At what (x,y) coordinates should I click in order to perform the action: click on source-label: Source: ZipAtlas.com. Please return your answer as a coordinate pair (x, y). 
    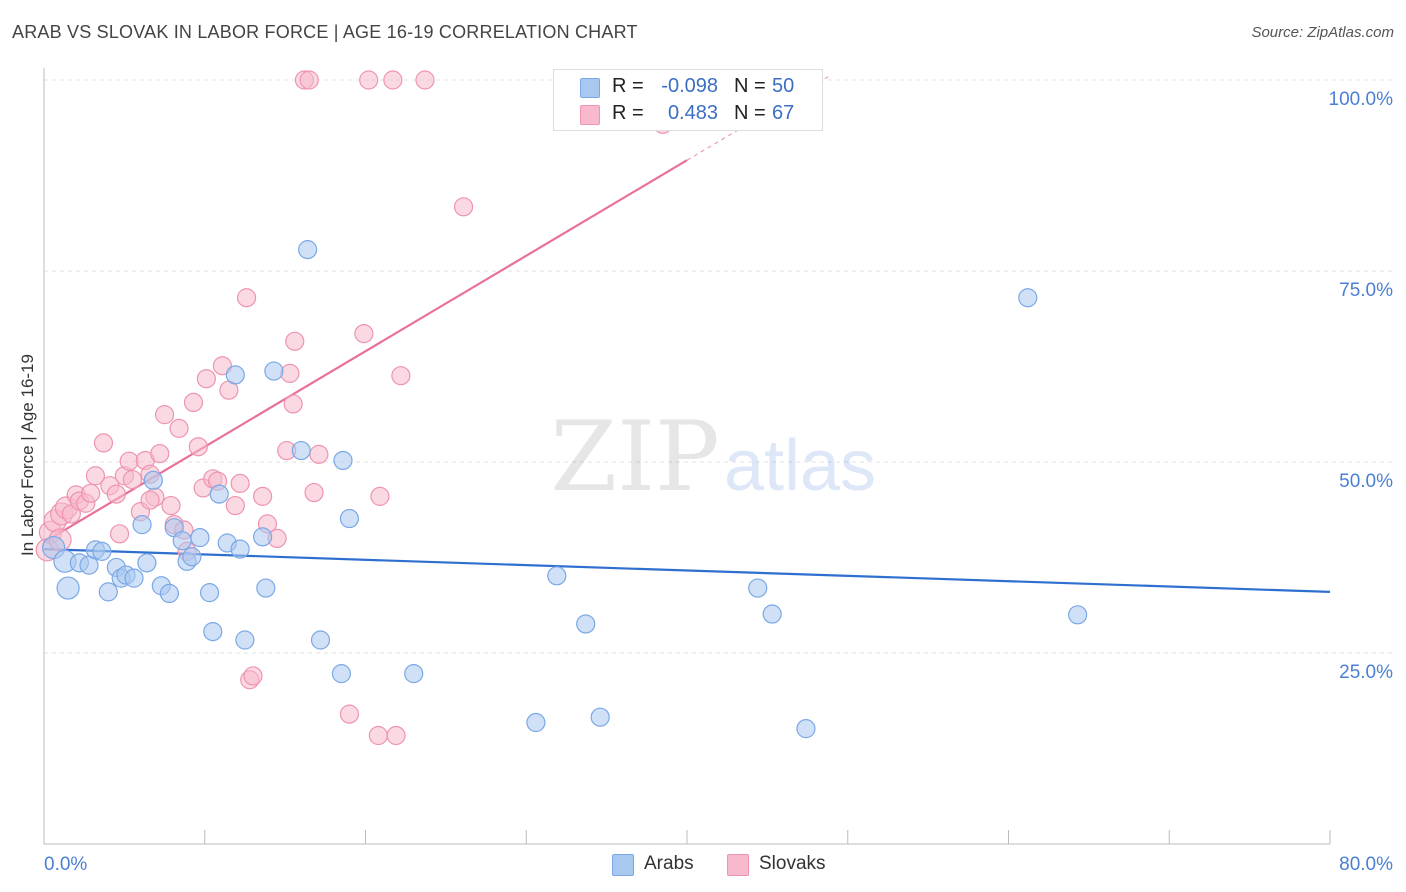
    Looking at the image, I should click on (1322, 32).